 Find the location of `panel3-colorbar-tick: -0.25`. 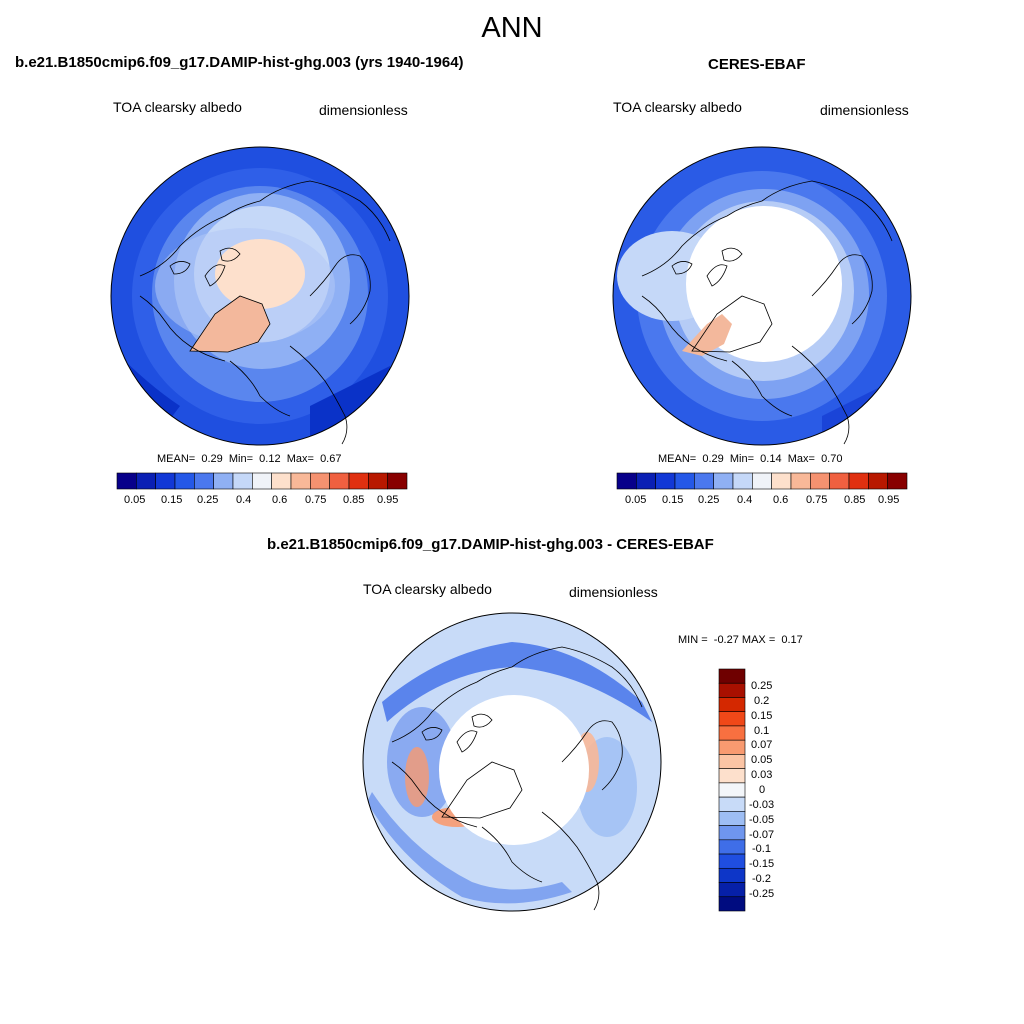

panel3-colorbar-tick: -0.25 is located at coordinates (762, 894).